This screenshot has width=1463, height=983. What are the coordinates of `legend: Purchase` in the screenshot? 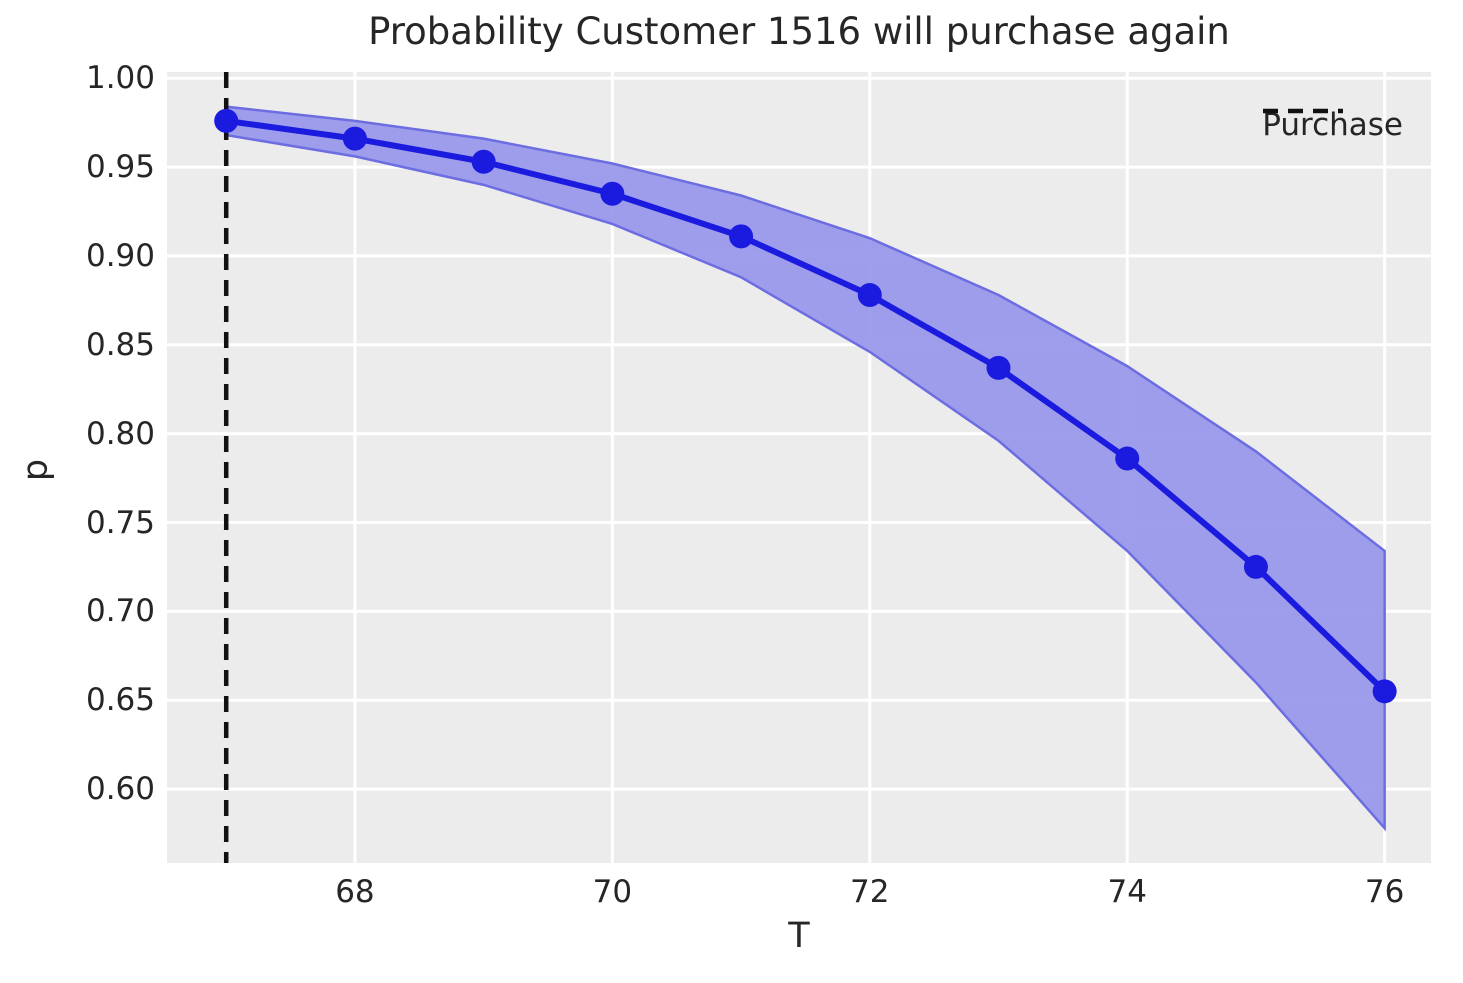 It's located at (1332, 125).